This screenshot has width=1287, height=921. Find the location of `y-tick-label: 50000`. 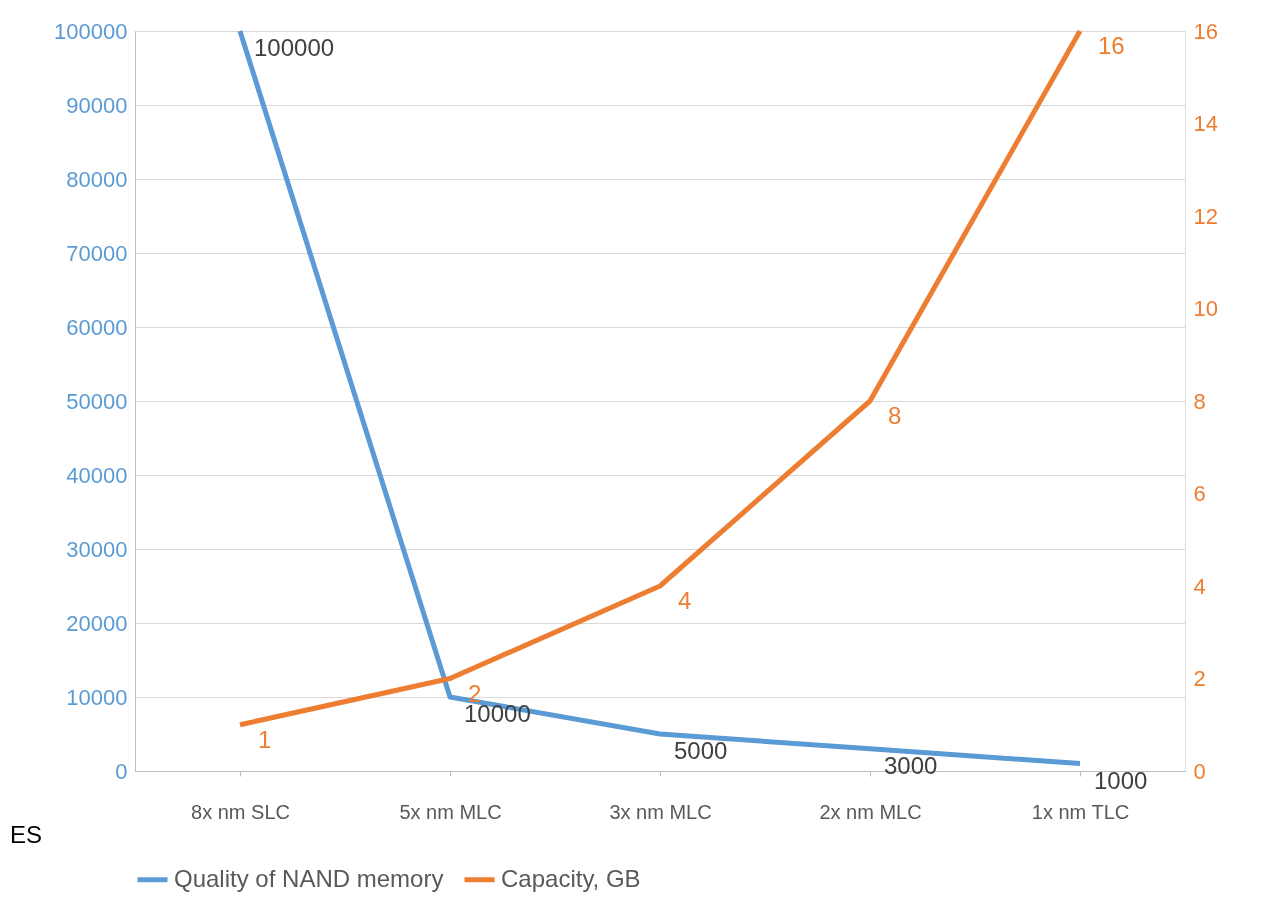

y-tick-label: 50000 is located at coordinates (97, 401).